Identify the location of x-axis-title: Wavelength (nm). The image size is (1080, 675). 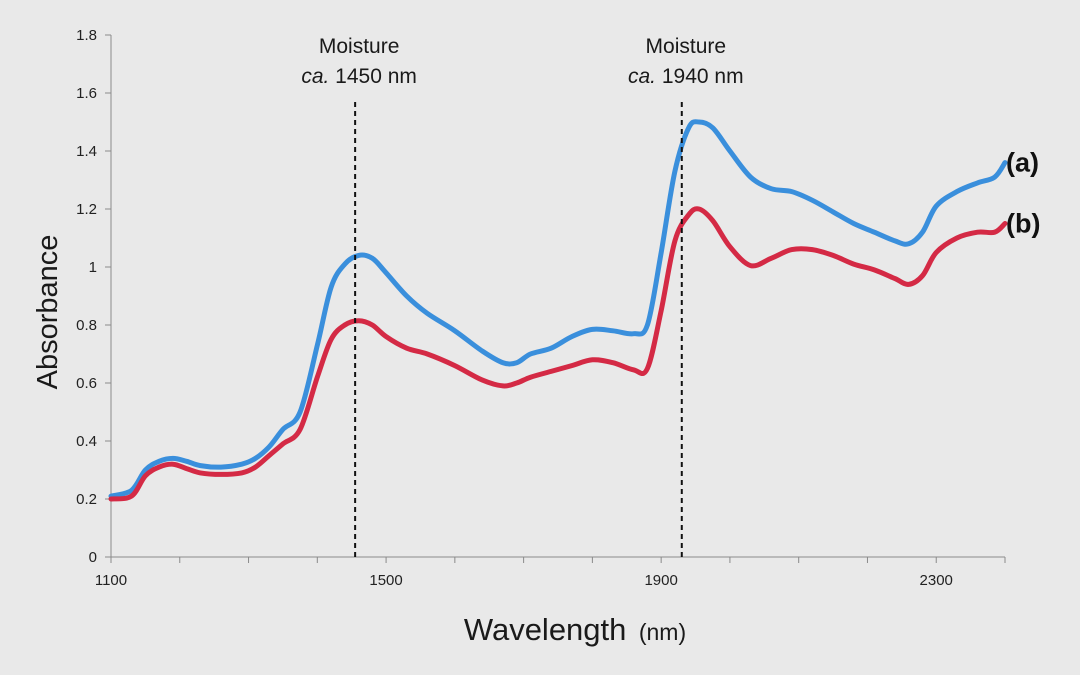
(575, 629).